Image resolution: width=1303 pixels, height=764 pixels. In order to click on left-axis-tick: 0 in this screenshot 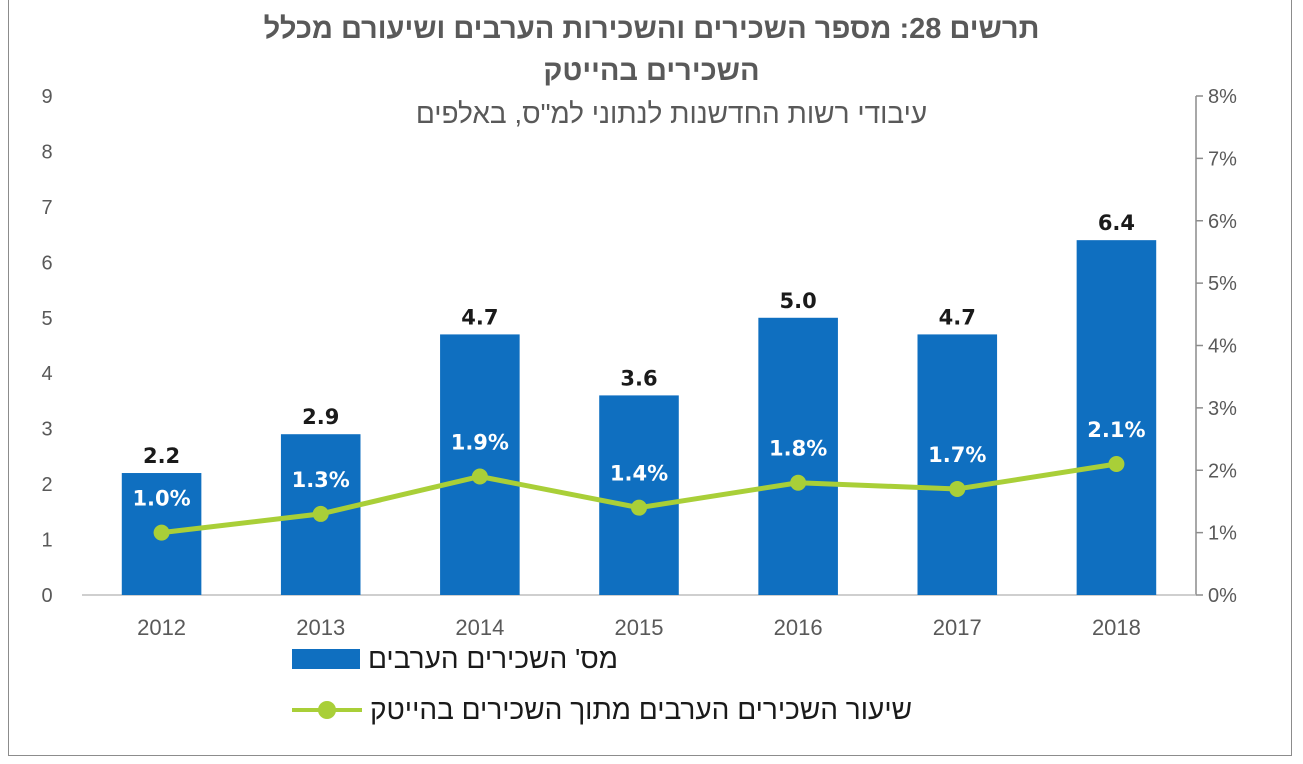, I will do `click(46, 596)`.